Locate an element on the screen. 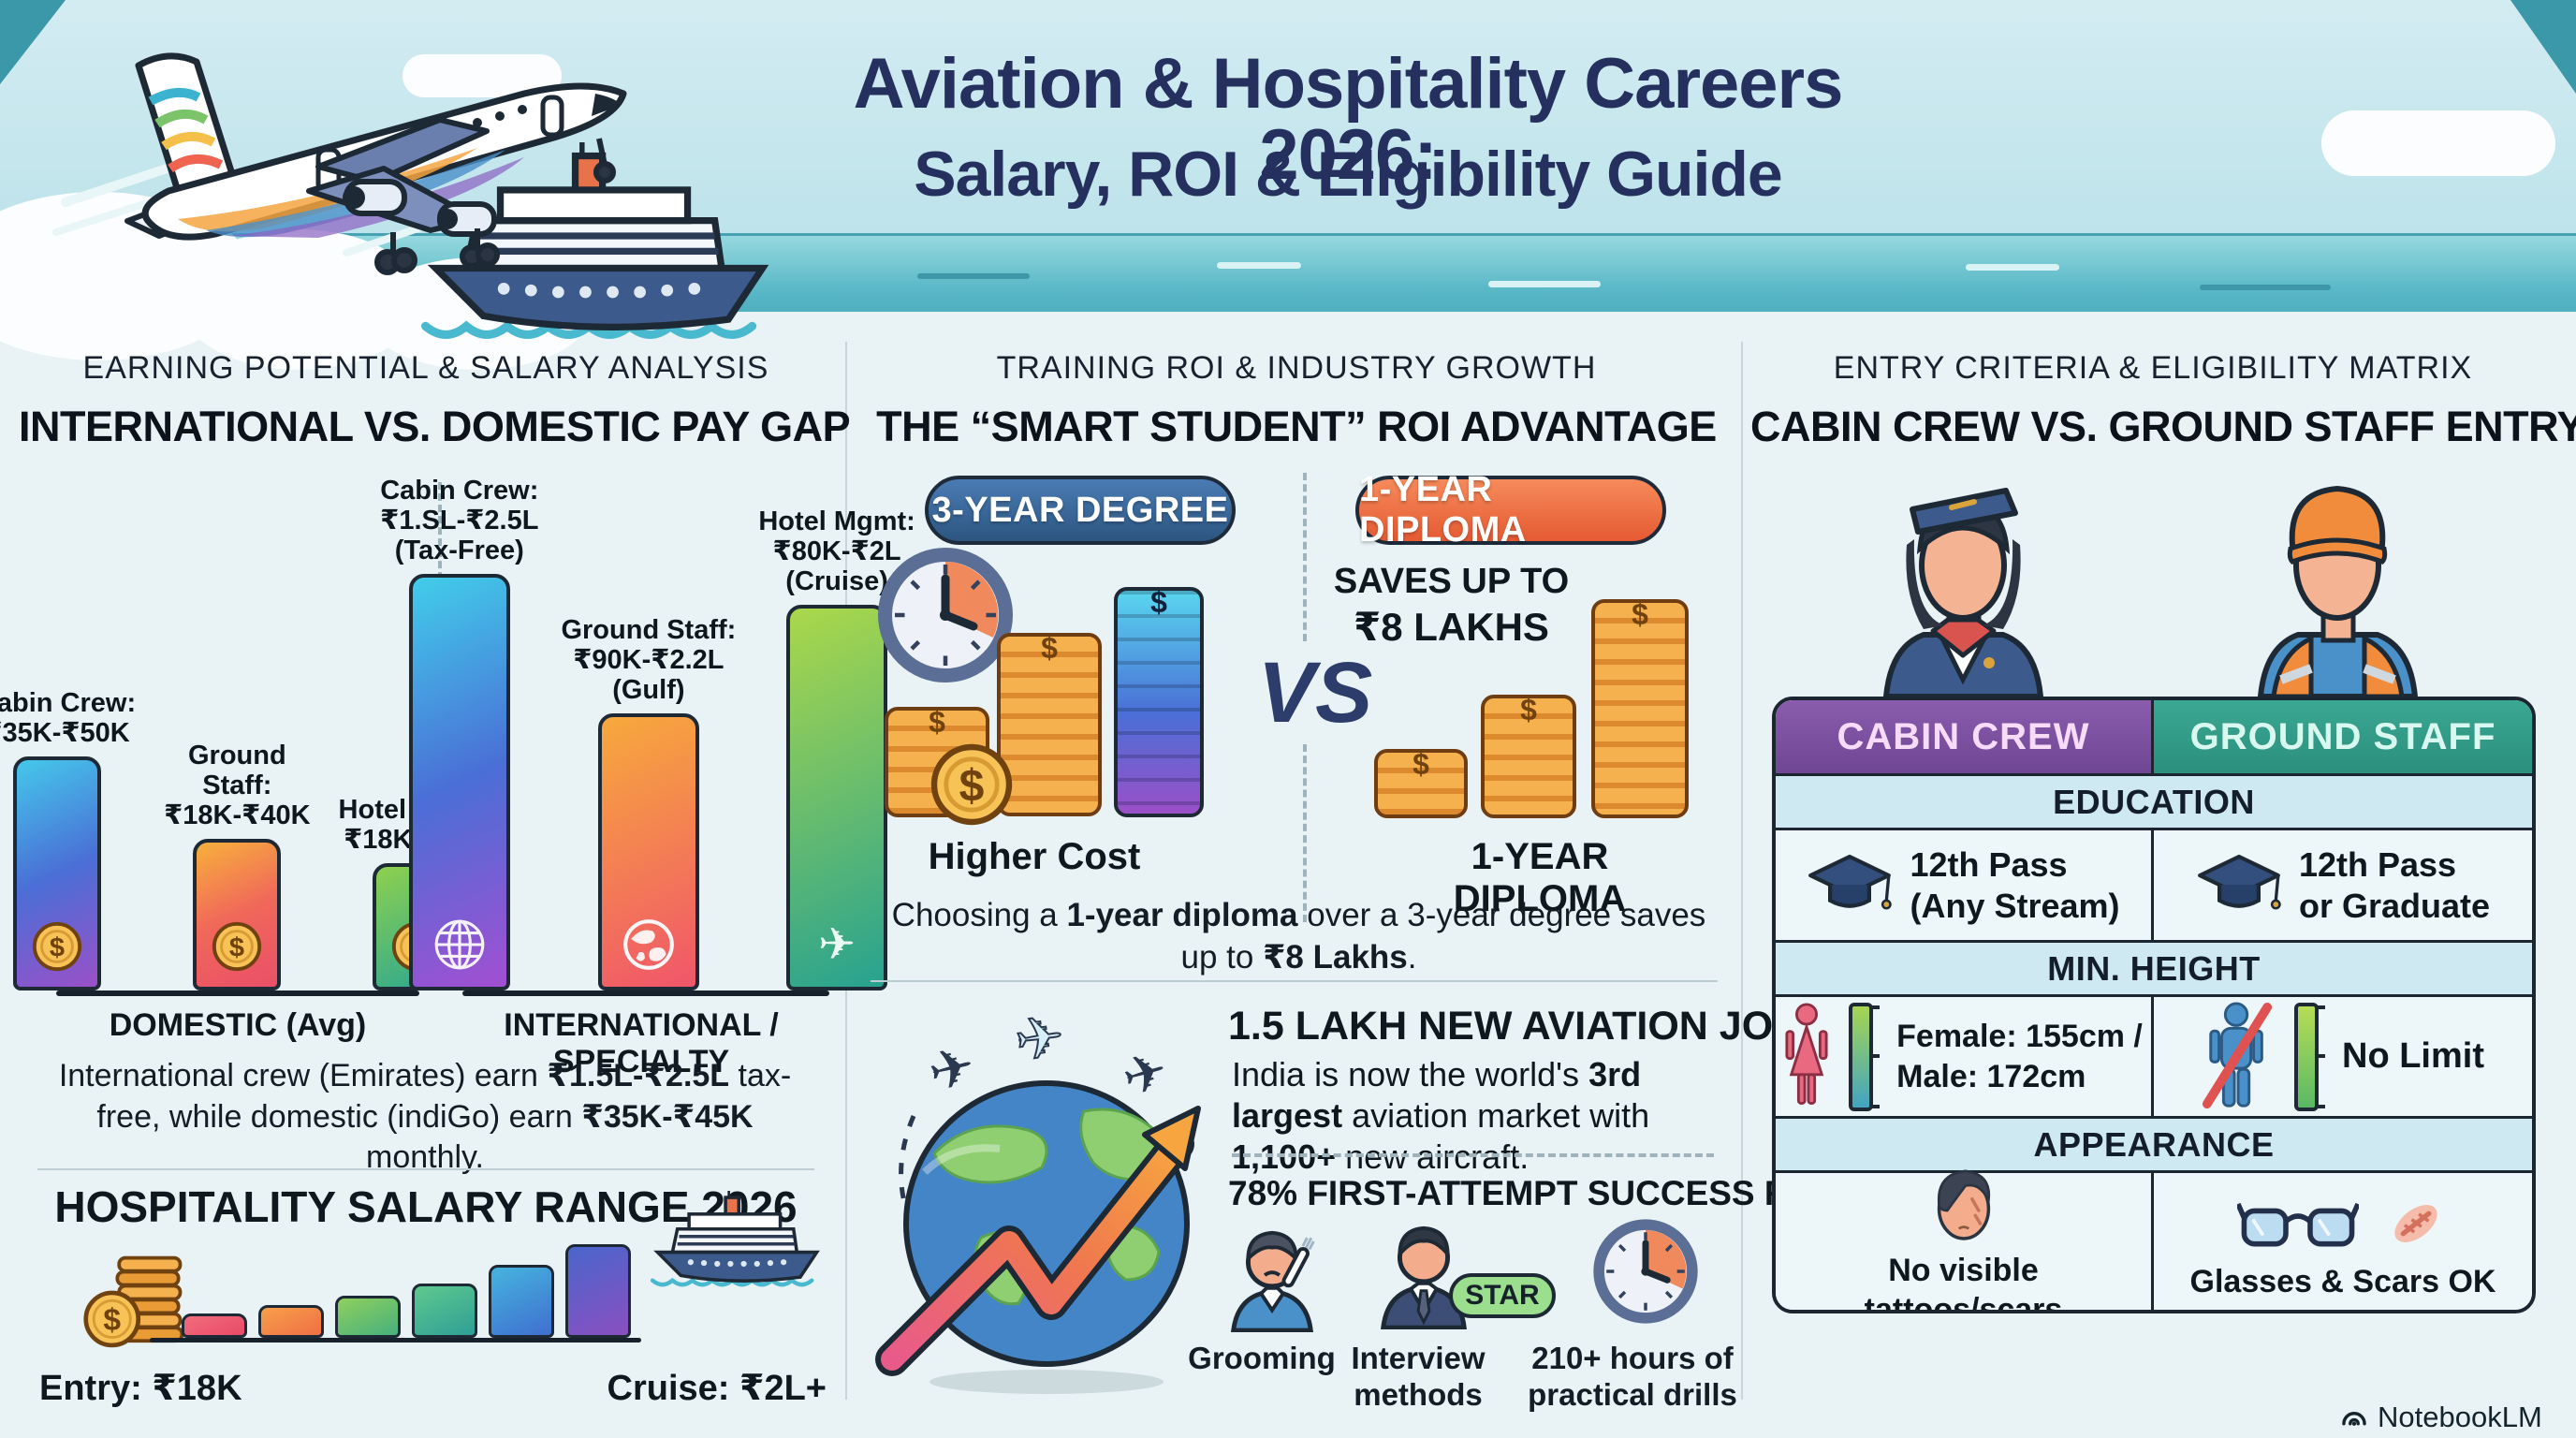  poster-title-line2: Salary, ROI & Eligibility Guide is located at coordinates (1348, 174).